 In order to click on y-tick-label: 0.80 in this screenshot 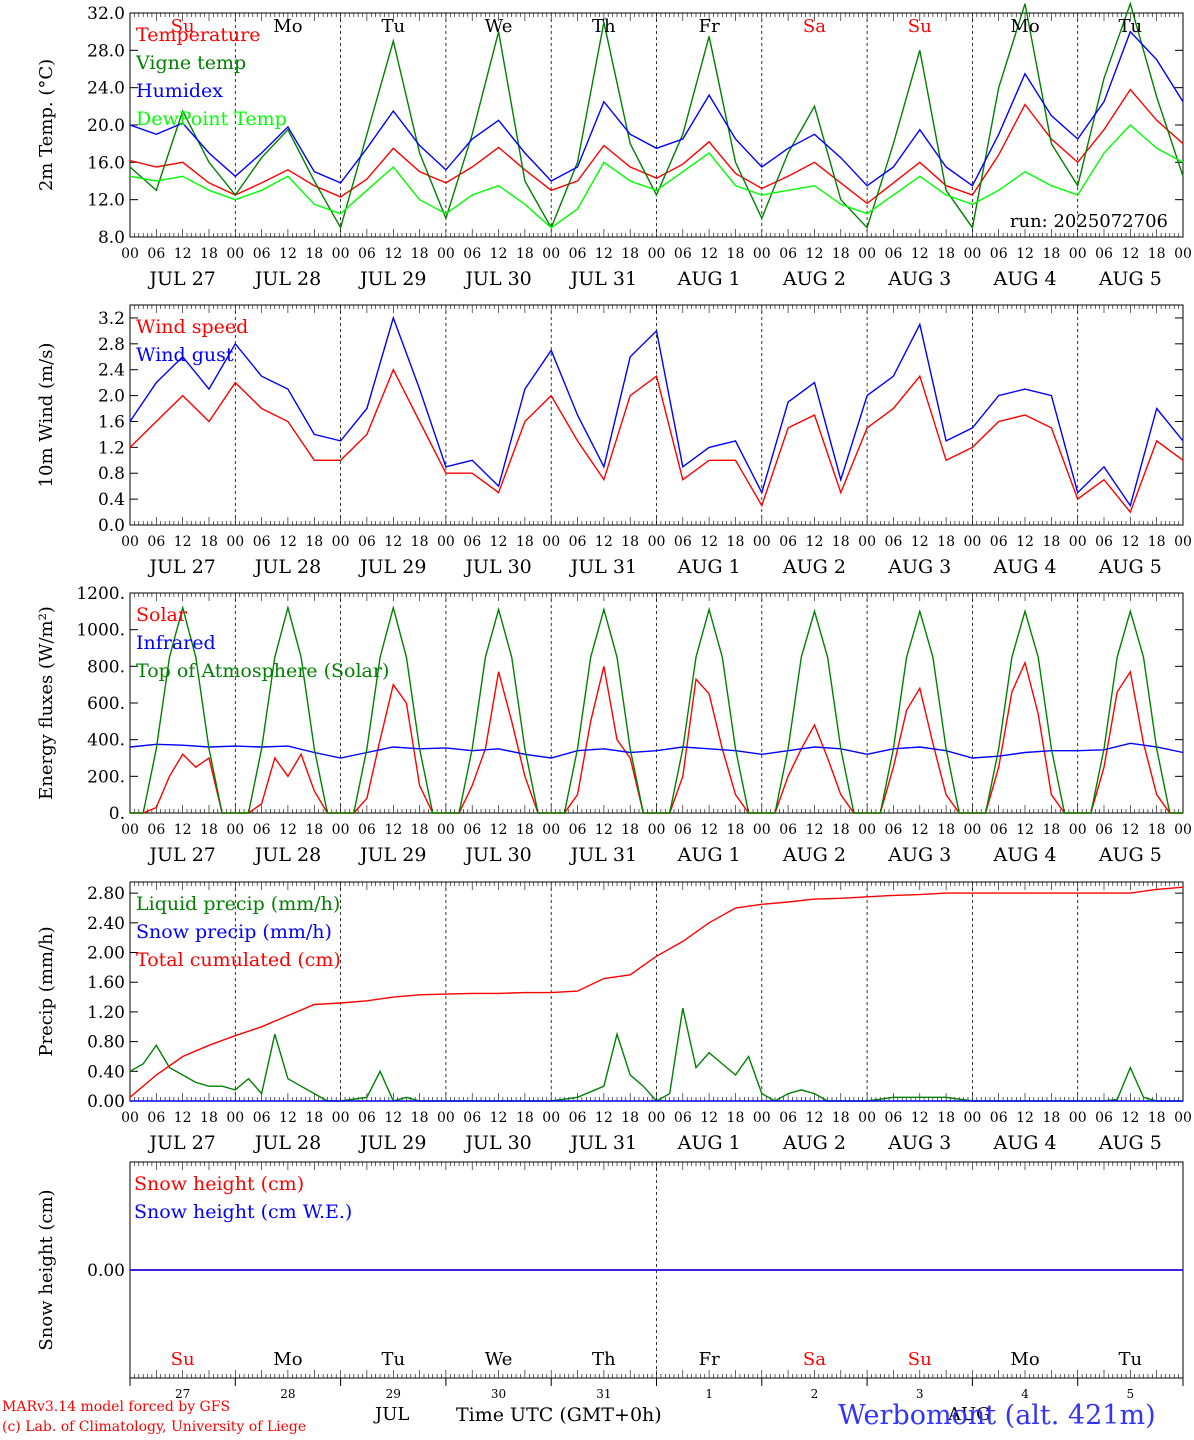, I will do `click(106, 1043)`.